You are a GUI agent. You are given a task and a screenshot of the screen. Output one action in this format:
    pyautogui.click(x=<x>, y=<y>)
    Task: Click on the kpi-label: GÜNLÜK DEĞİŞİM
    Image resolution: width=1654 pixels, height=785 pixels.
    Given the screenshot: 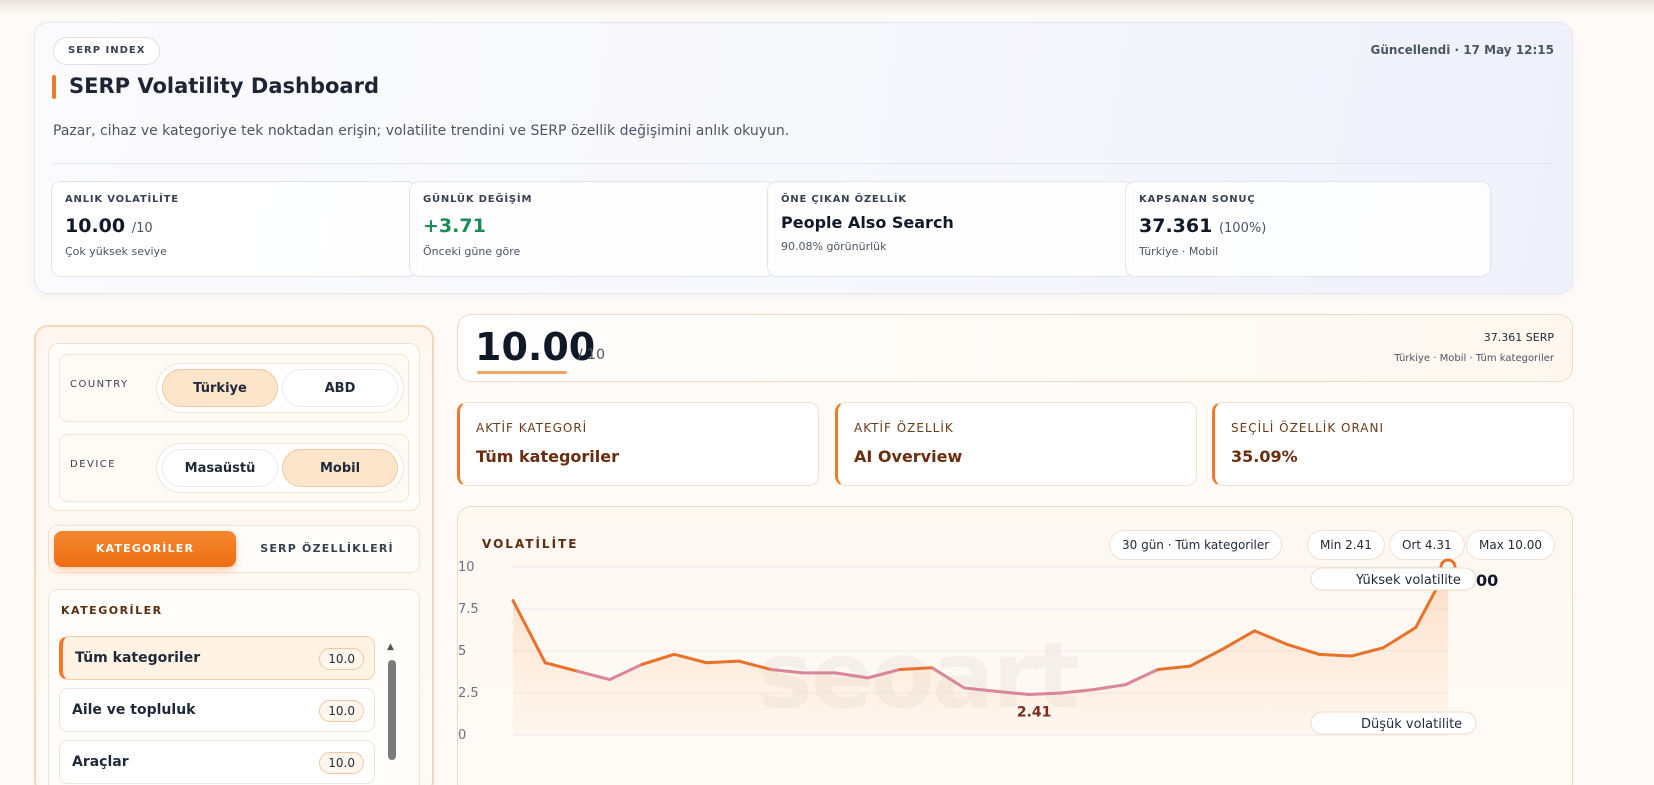 What is the action you would take?
    pyautogui.click(x=478, y=199)
    